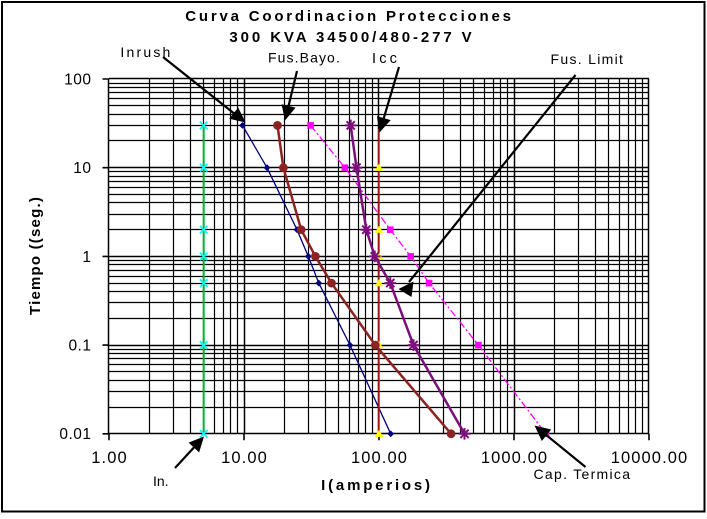  I want to click on svg-text: Inrush, so click(146, 52).